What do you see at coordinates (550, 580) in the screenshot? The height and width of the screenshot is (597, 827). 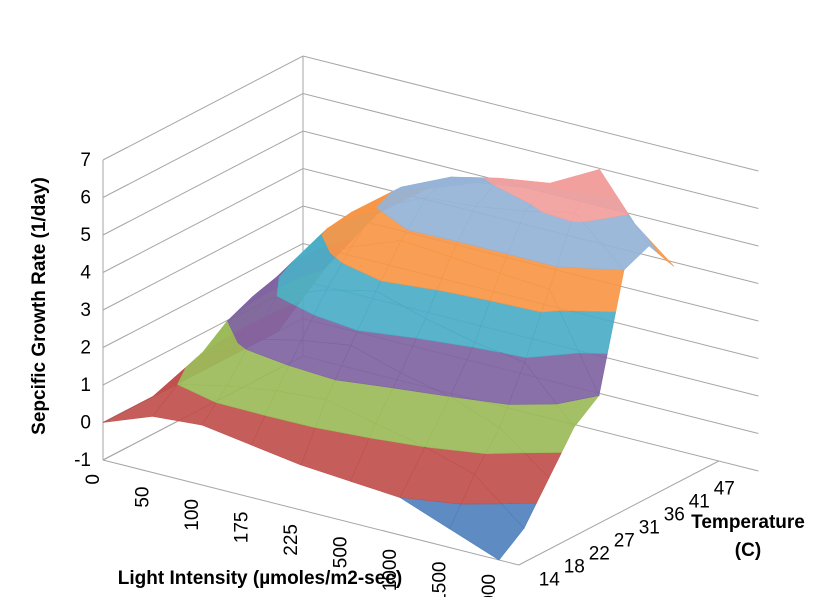 I see `z-tick-label: 14` at bounding box center [550, 580].